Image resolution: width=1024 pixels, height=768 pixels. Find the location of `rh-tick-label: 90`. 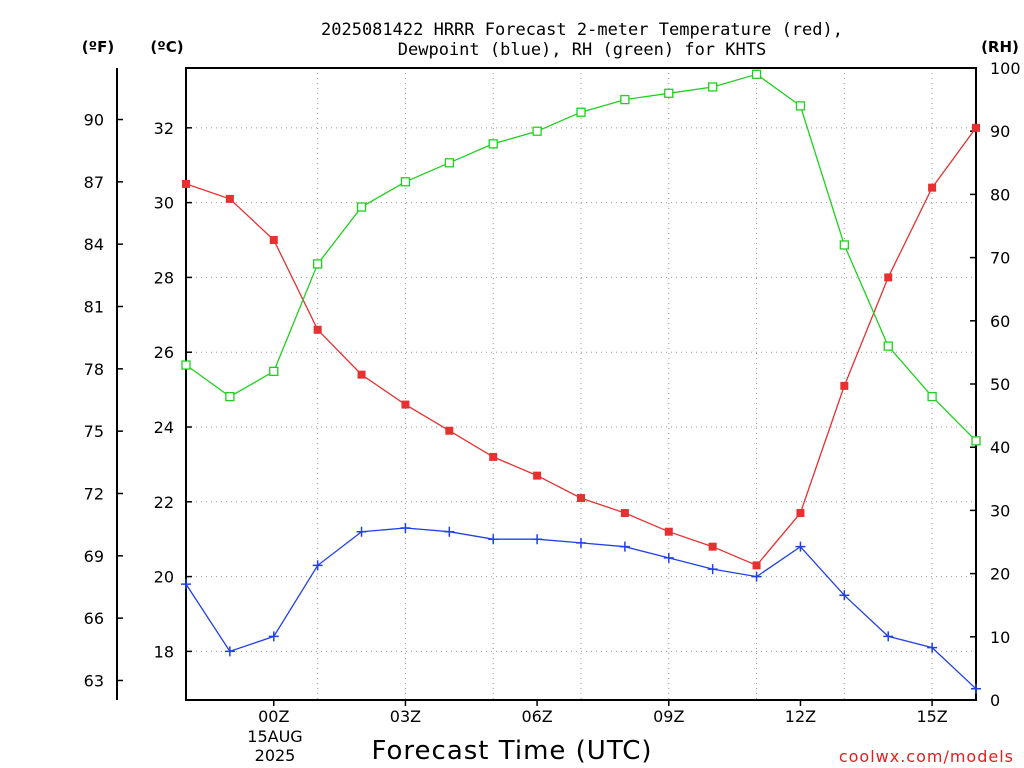

rh-tick-label: 90 is located at coordinates (1000, 131).